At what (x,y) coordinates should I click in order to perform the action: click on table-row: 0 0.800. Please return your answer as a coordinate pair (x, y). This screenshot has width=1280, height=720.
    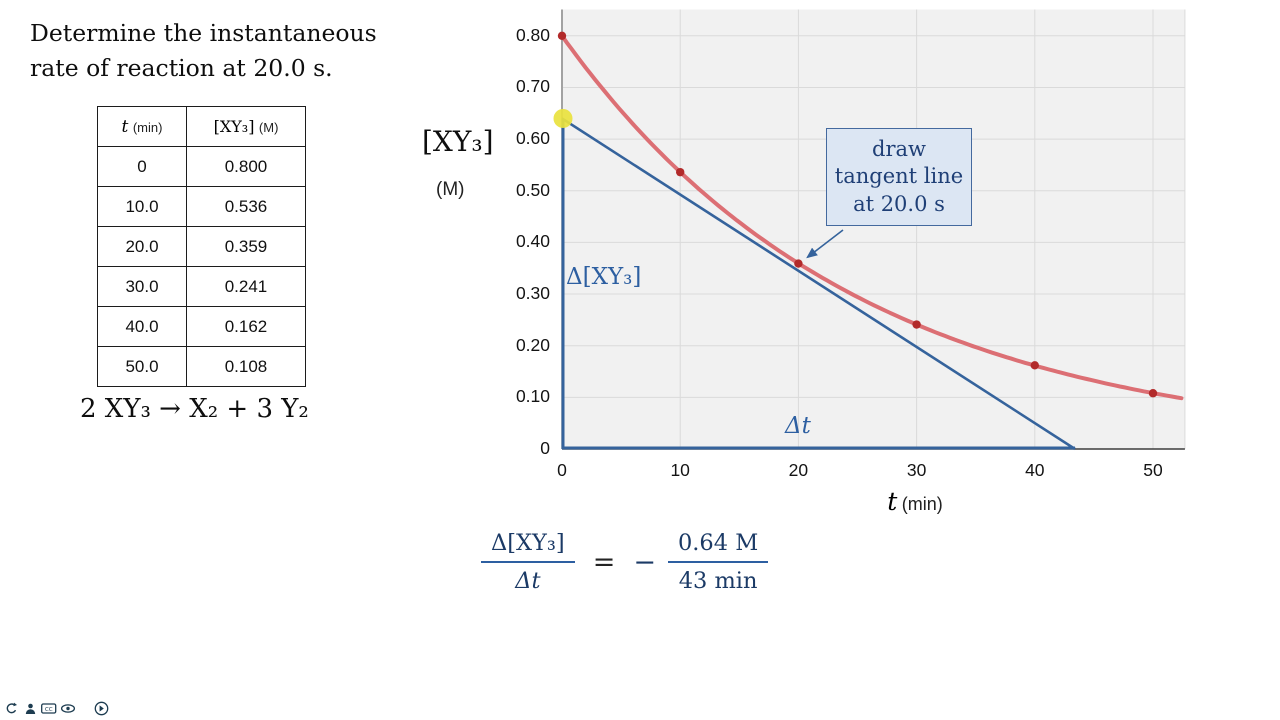
    Looking at the image, I should click on (201, 166).